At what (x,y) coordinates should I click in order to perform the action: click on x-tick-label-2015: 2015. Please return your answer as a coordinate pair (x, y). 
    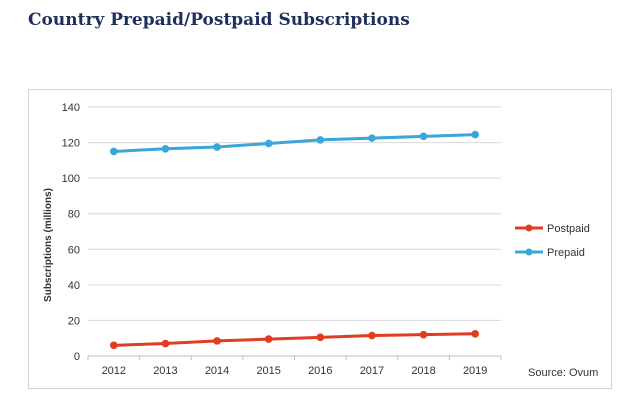
    Looking at the image, I should click on (268, 371).